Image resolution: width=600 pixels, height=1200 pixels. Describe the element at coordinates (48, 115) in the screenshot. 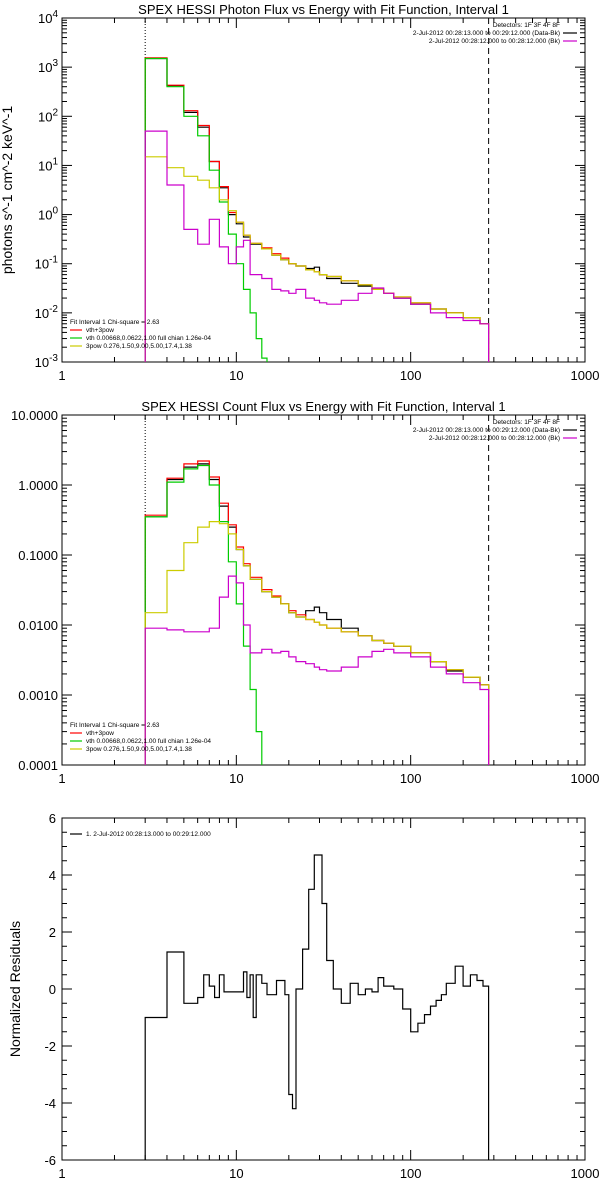

I see `y-tick-label: 10²` at that location.